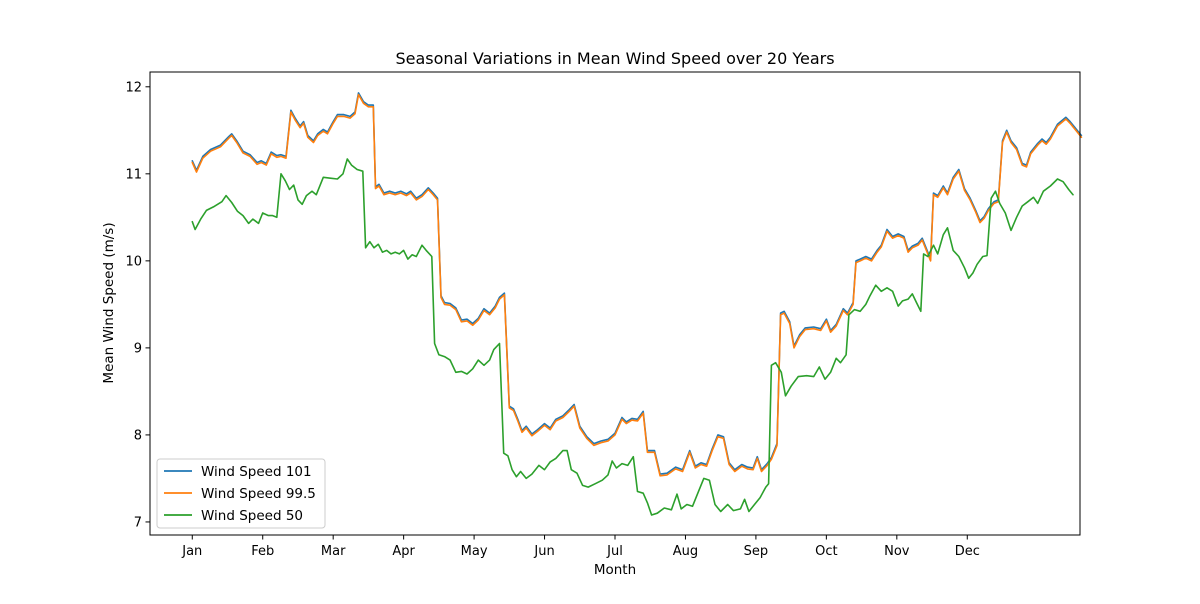  What do you see at coordinates (333, 551) in the screenshot?
I see `x-tick-label: Mar` at bounding box center [333, 551].